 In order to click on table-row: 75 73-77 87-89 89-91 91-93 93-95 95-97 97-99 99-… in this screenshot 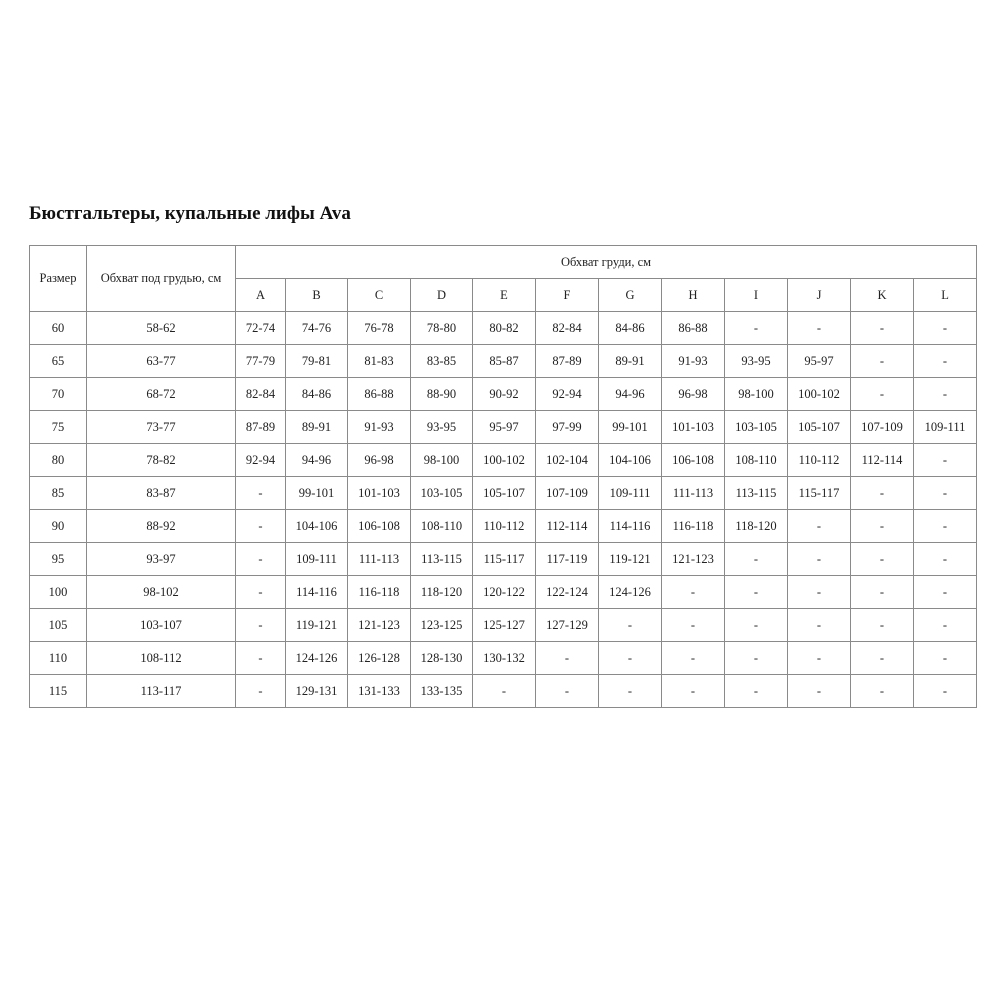, I will do `click(503, 427)`.